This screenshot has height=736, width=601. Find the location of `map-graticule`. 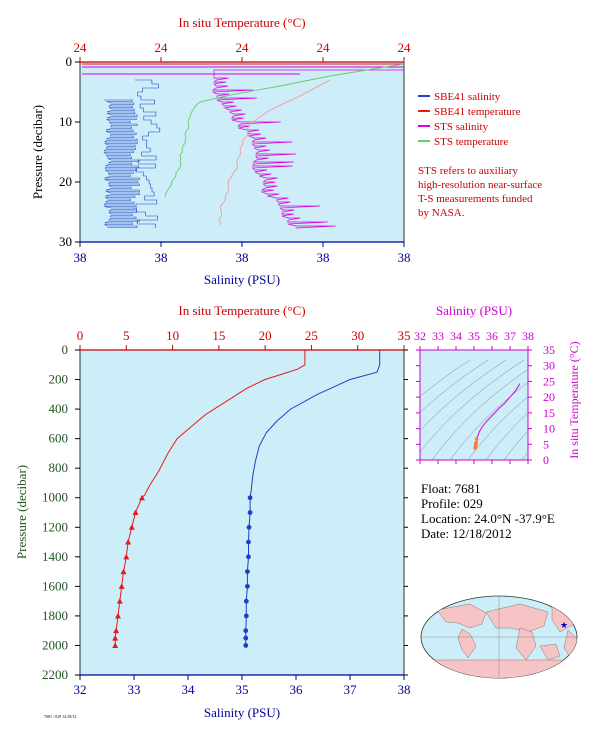

map-graticule is located at coordinates (499, 637).